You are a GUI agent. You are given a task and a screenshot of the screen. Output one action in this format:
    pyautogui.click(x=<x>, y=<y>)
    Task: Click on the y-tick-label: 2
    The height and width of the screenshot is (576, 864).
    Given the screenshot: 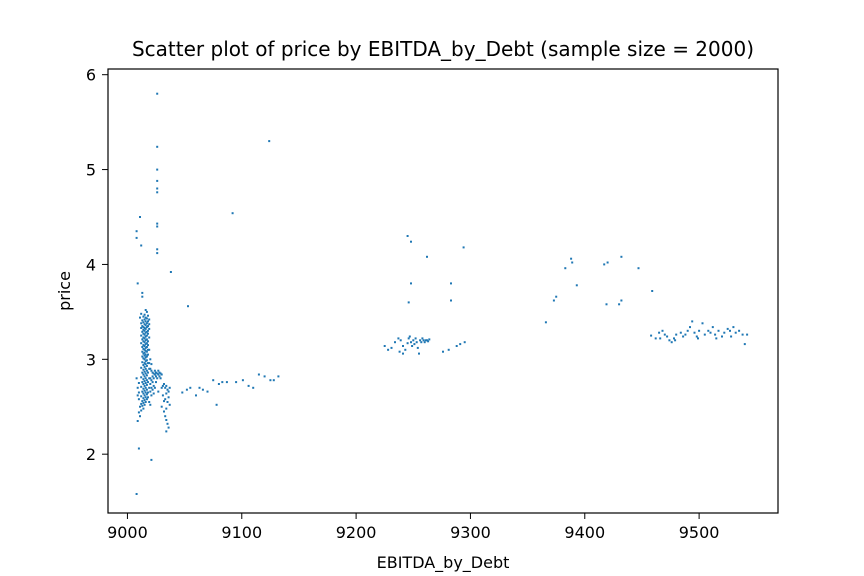 What is the action you would take?
    pyautogui.click(x=91, y=454)
    